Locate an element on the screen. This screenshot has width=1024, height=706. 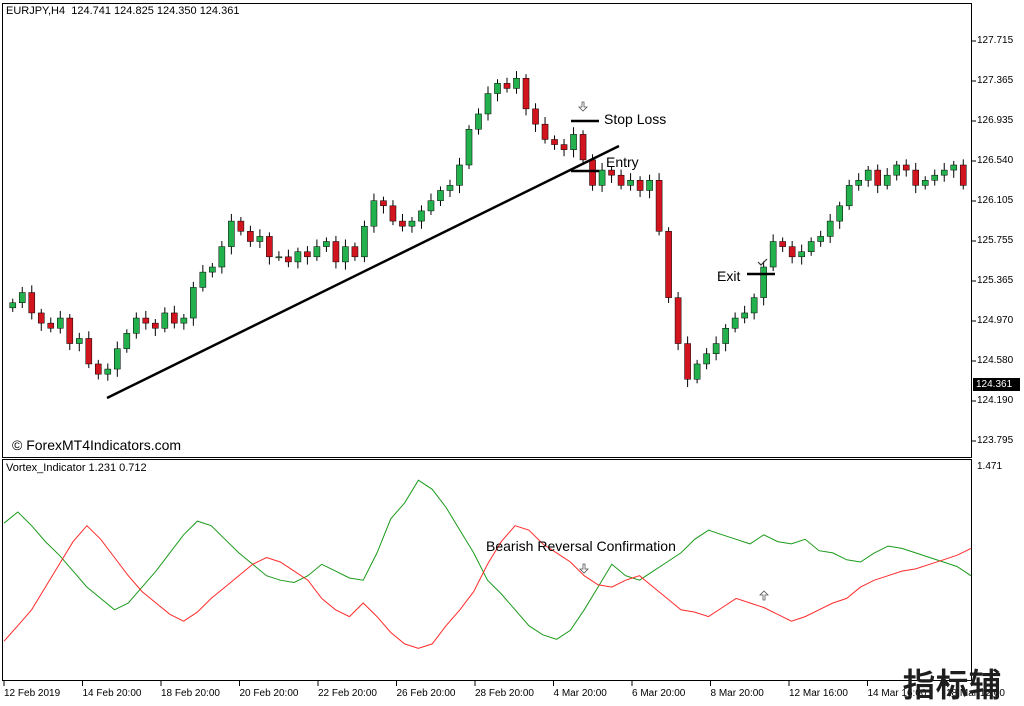
down-arrow-icon is located at coordinates (584, 568).